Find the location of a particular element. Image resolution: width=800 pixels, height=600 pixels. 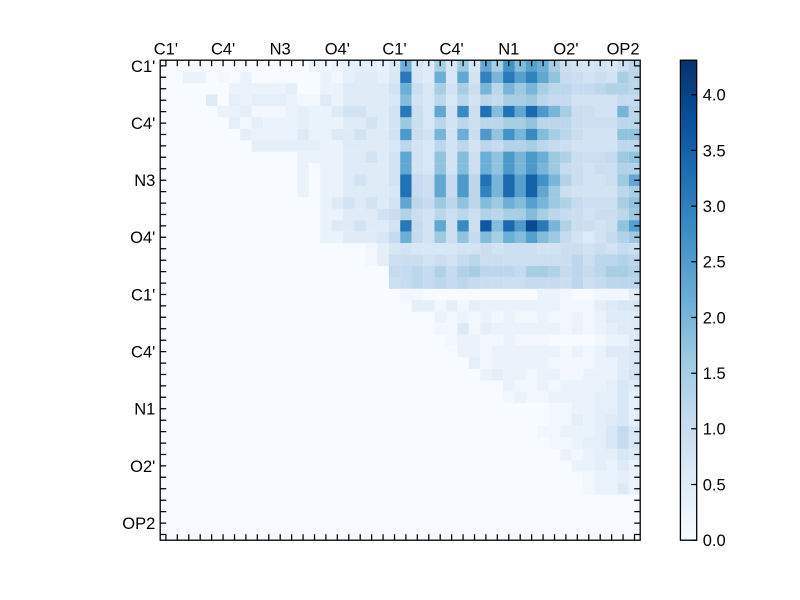

svg-text: 0.5 is located at coordinates (714, 485).